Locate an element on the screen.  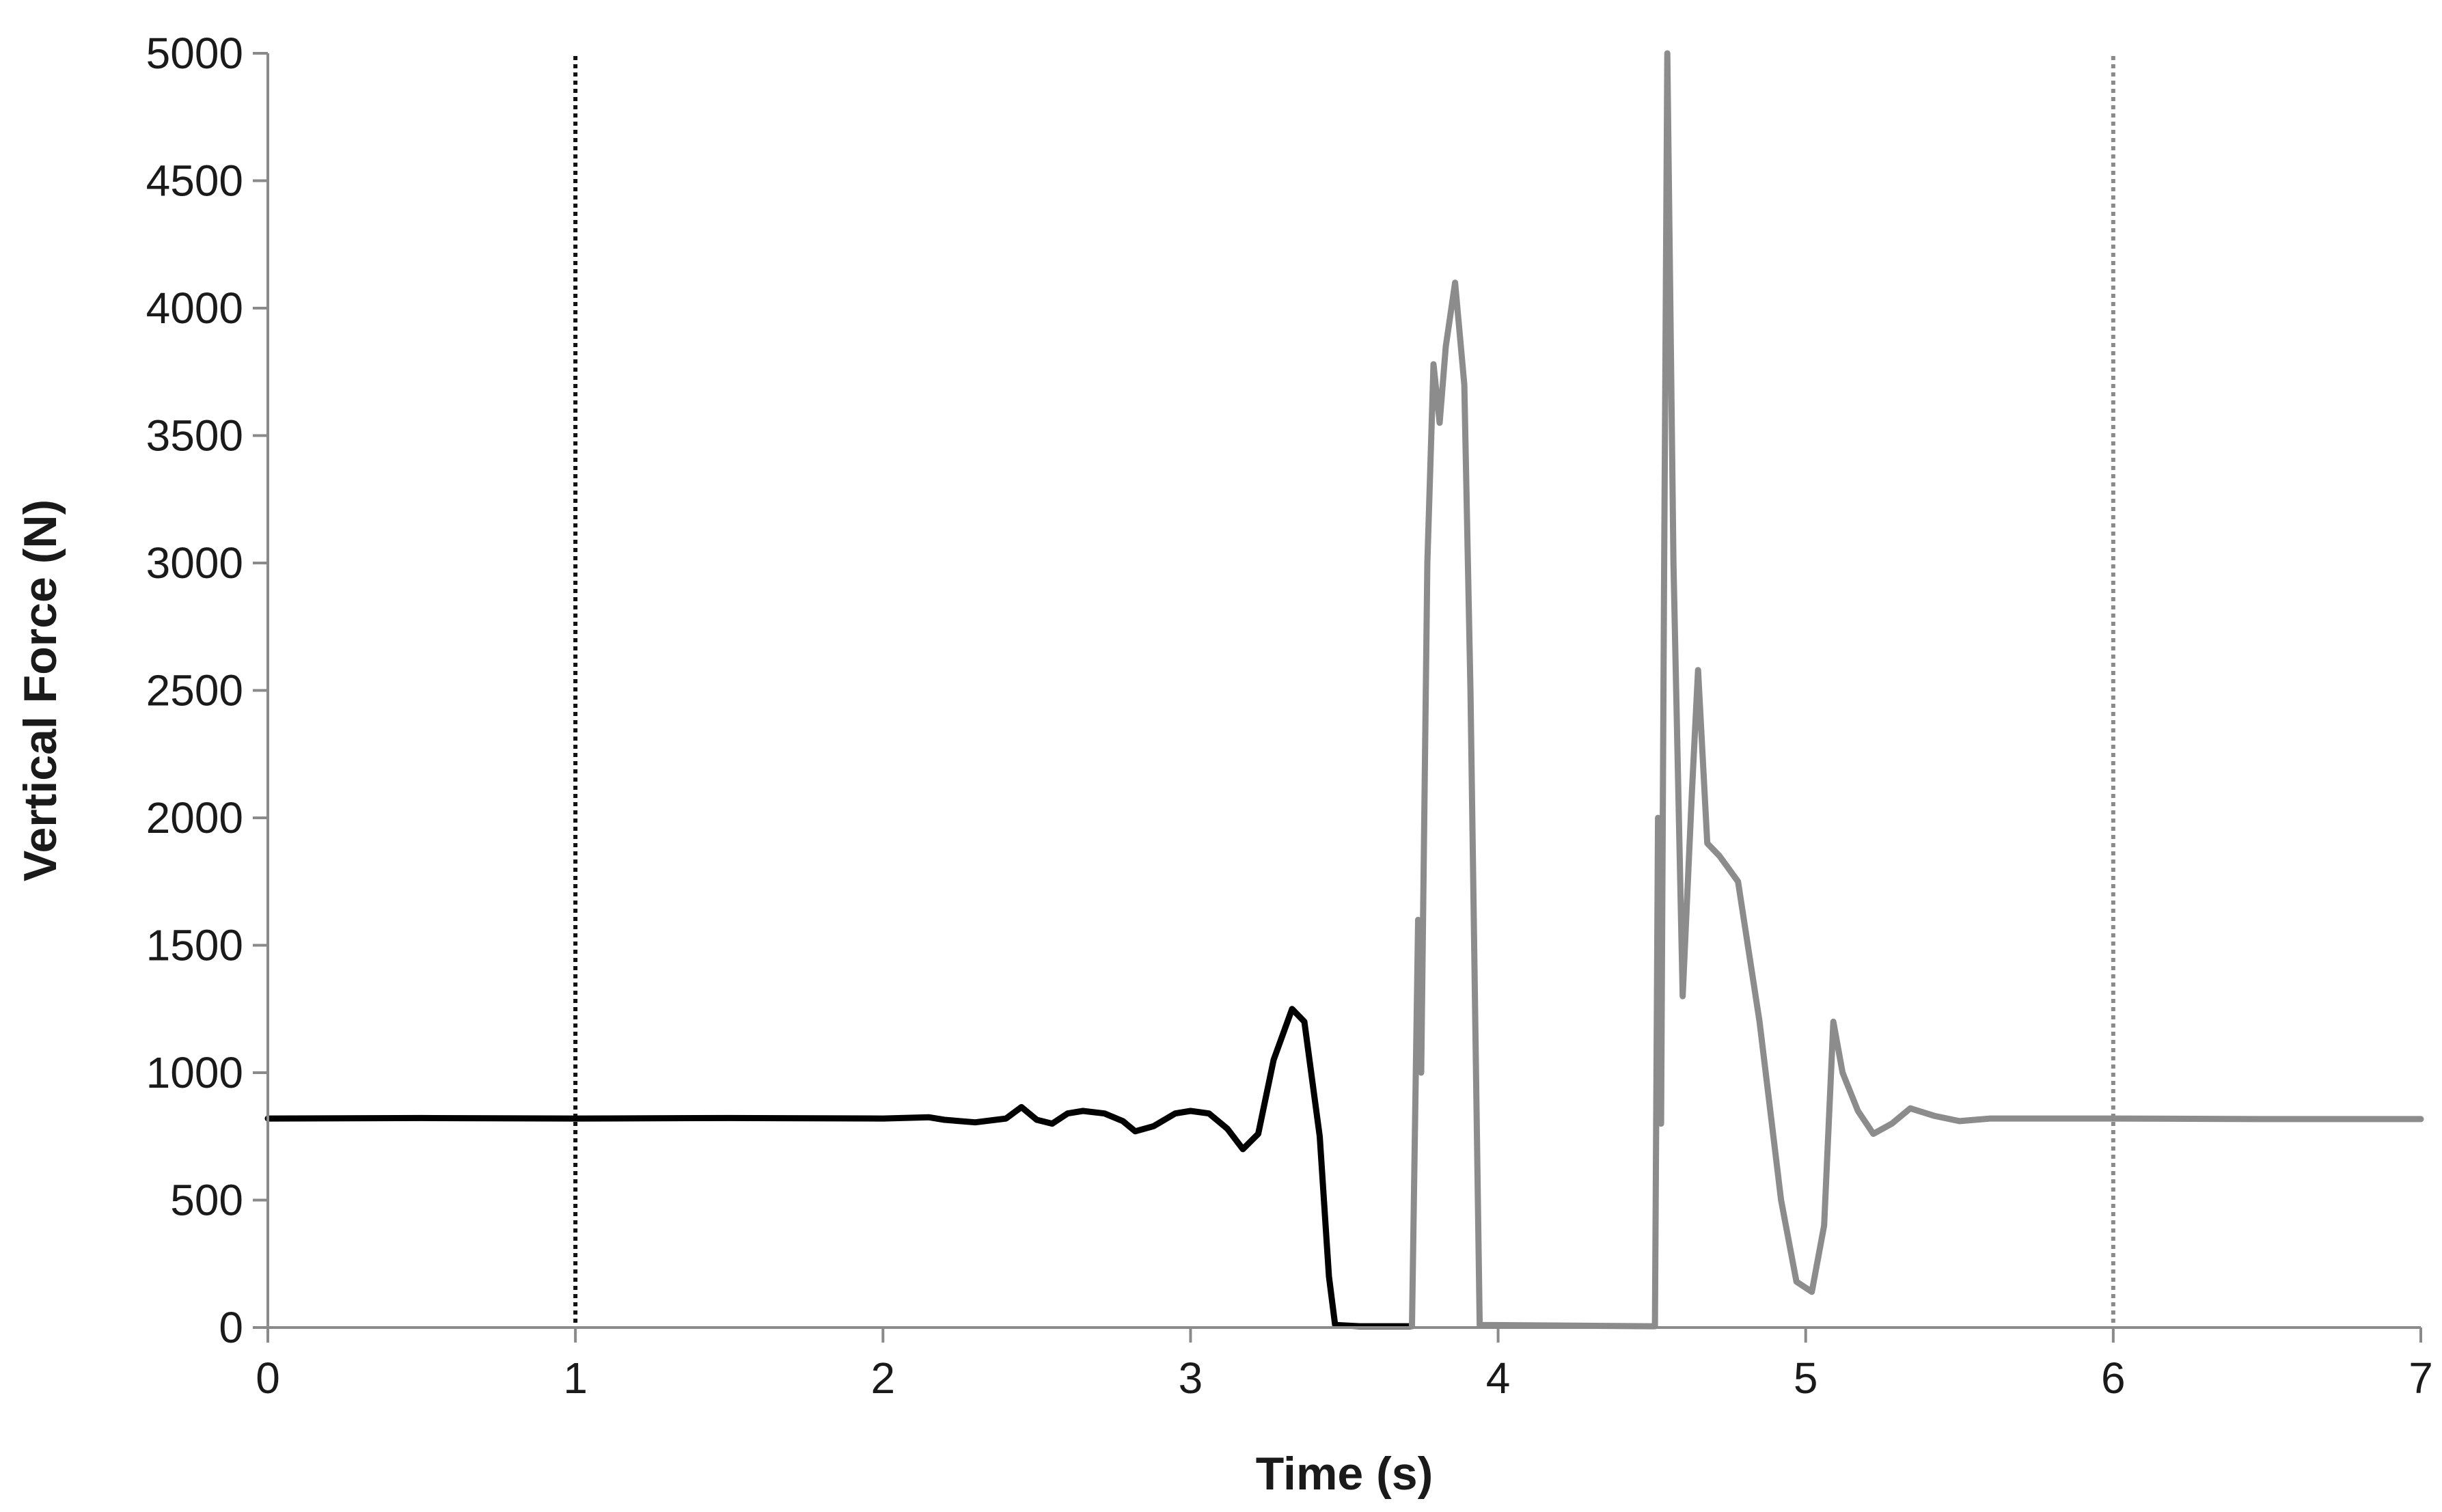
x-tick-label: 2 is located at coordinates (882, 1378).